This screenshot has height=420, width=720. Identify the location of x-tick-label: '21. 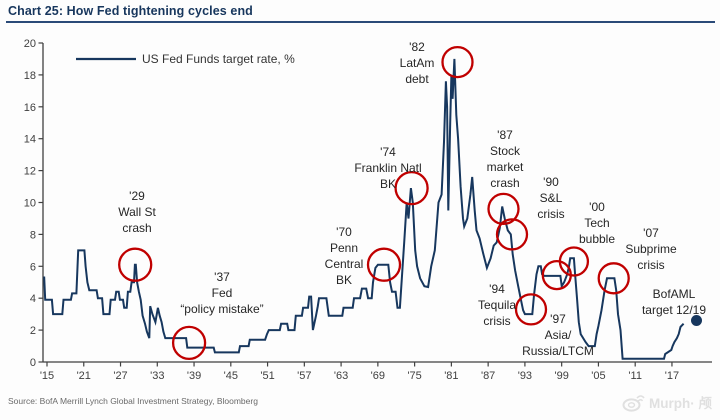
(84, 376).